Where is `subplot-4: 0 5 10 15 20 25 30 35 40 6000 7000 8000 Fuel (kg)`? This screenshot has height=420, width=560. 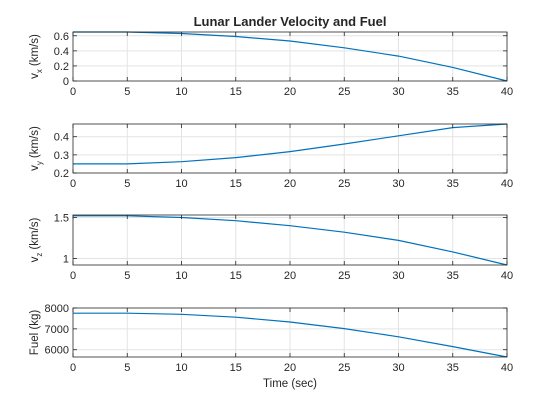
subplot-4: 0 5 10 15 20 25 30 35 40 6000 7000 8000 Fuel (kg) is located at coordinates (271, 338).